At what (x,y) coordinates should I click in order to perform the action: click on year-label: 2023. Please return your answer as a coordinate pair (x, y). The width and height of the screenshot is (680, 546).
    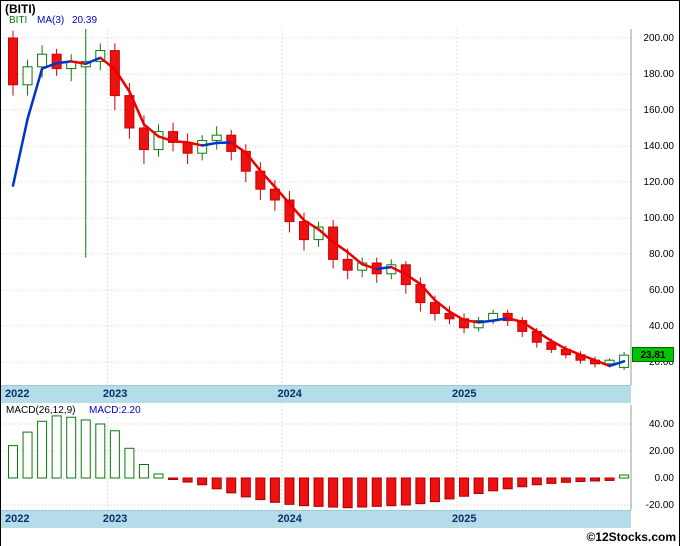
    Looking at the image, I should click on (115, 394).